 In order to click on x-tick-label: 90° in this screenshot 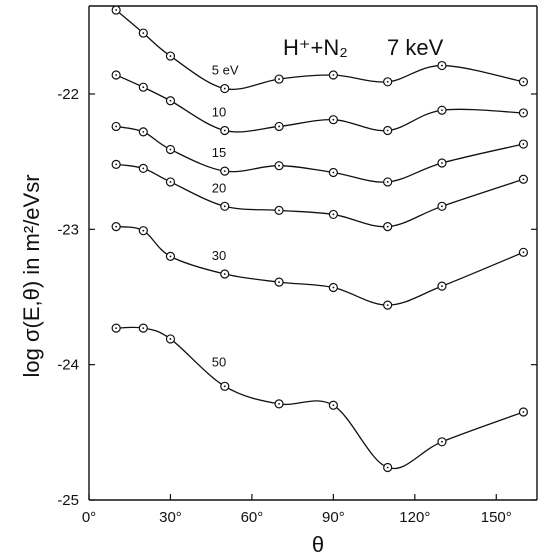, I will do `click(333, 517)`.